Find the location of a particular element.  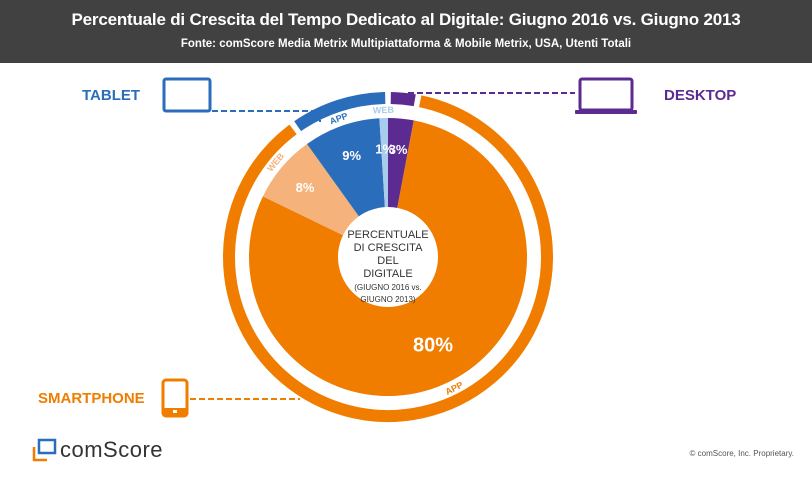

slice-label-0: 3% is located at coordinates (398, 149).